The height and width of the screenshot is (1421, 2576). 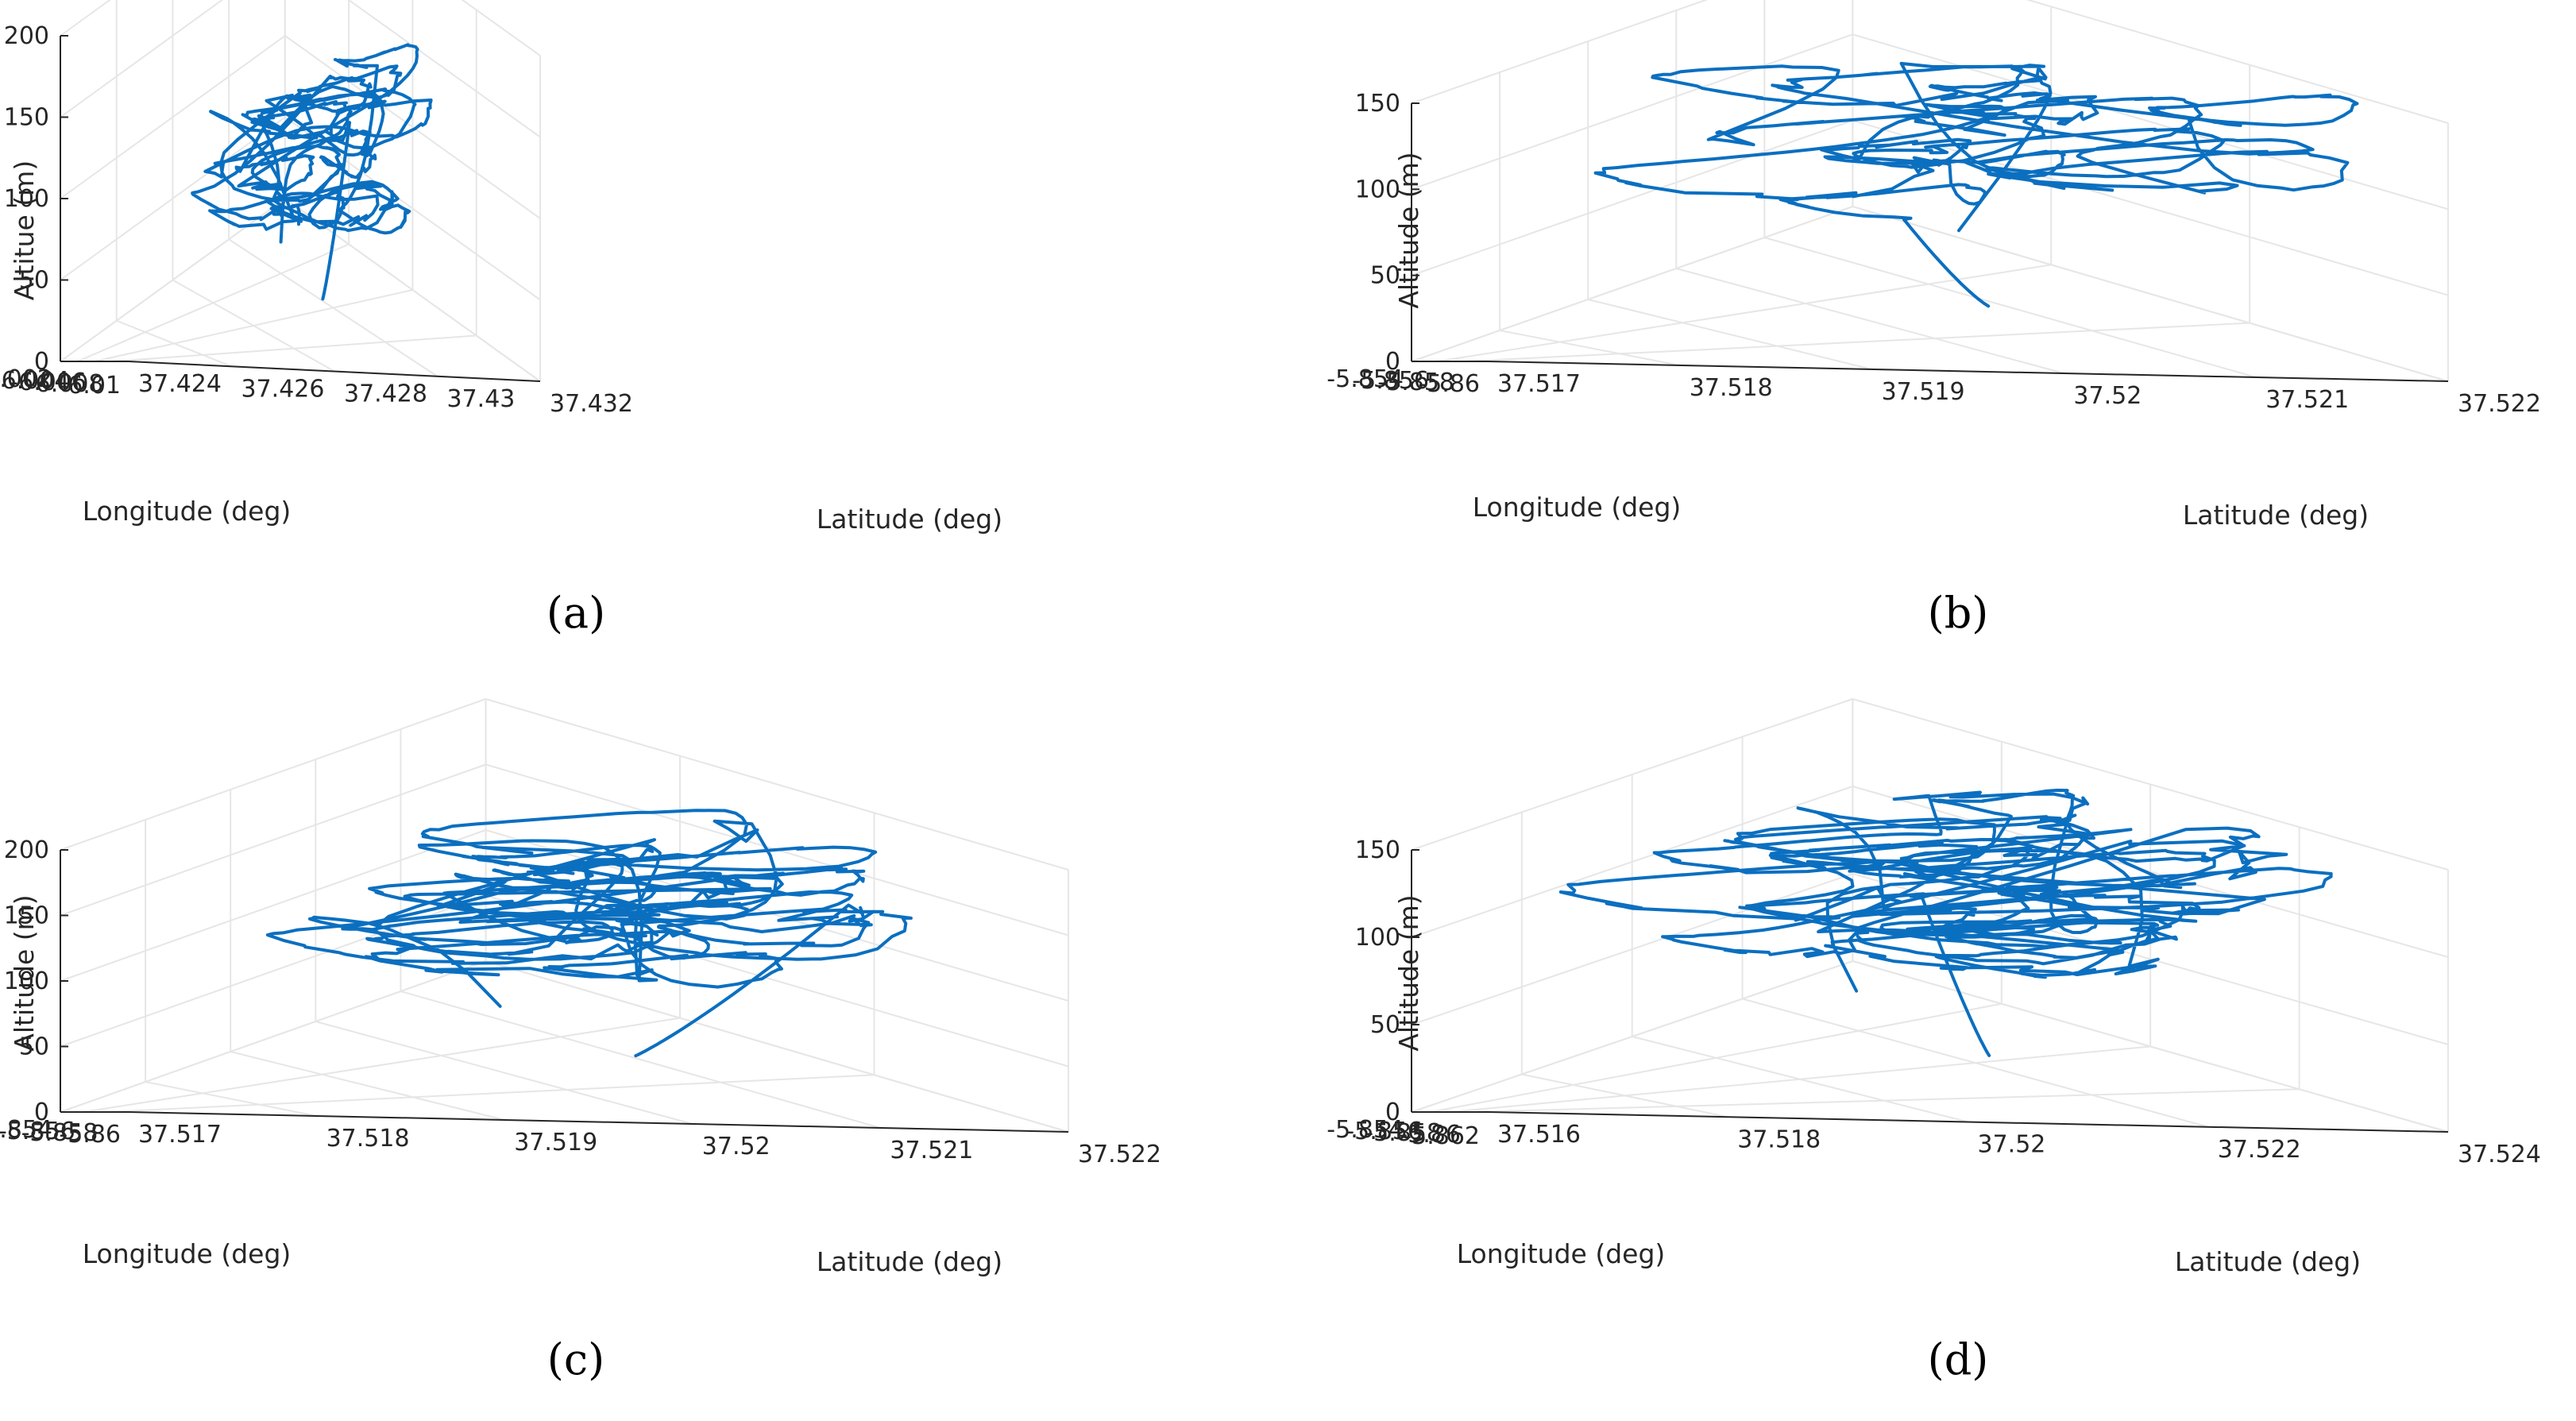 I want to click on y-tick-label: 37.519, so click(x=1923, y=392).